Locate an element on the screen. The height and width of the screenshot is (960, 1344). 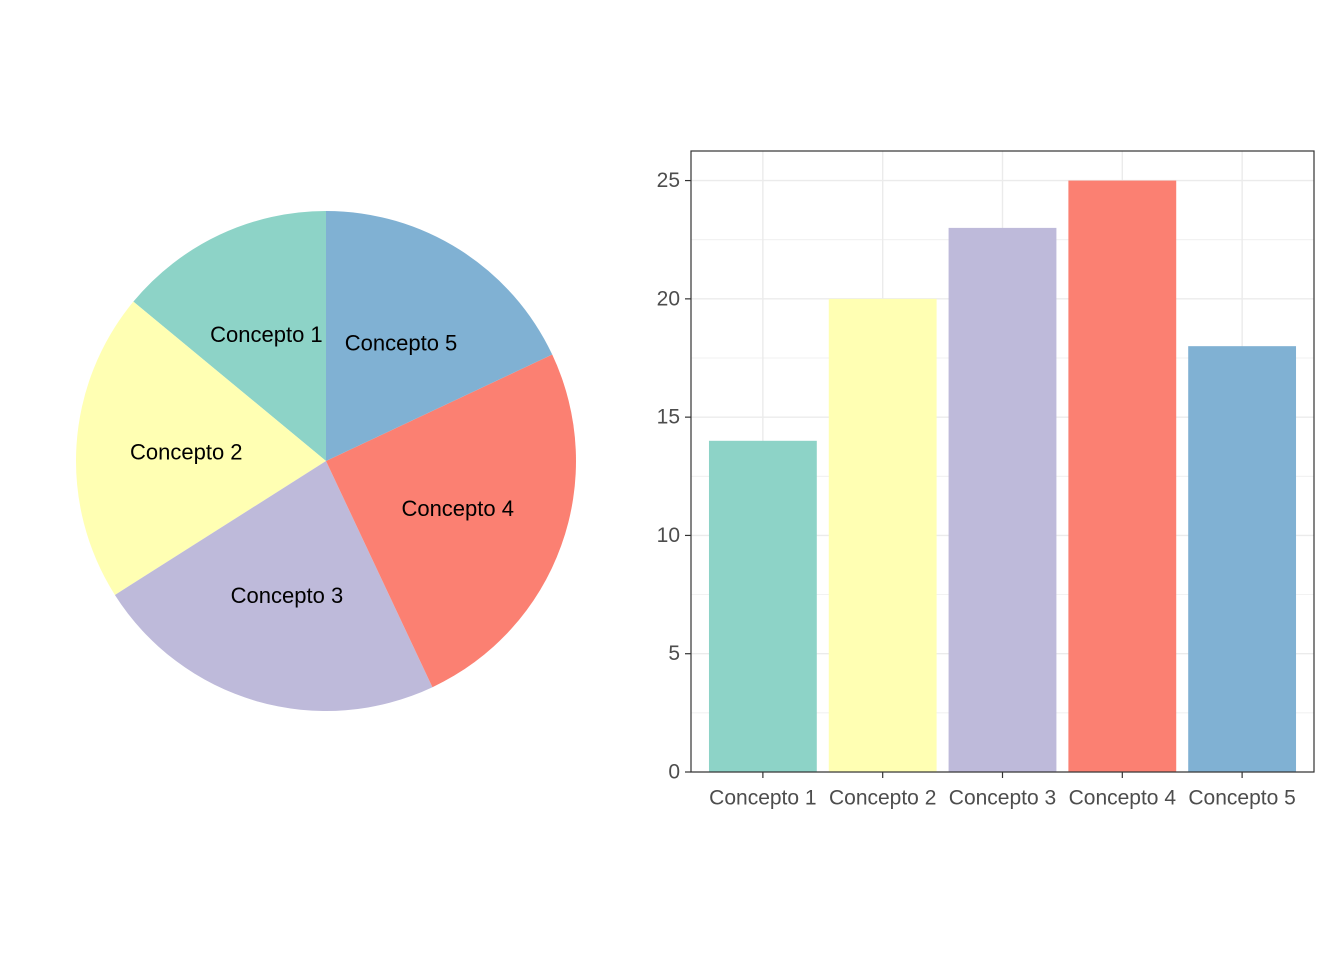
x-tick-label: Concepto 4 is located at coordinates (1123, 798).